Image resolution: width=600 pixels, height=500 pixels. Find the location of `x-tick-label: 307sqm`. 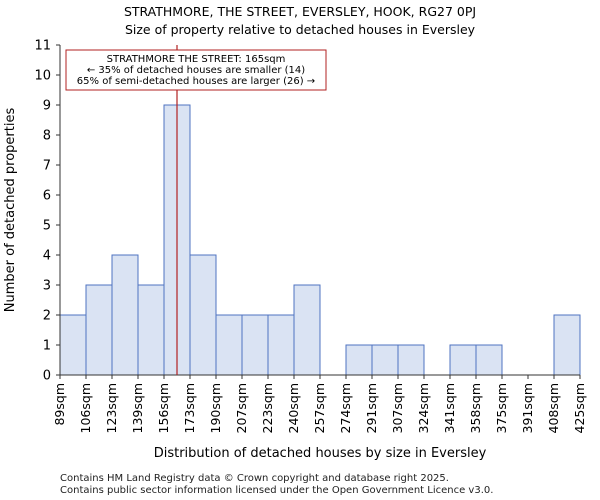

x-tick-label: 307sqm is located at coordinates (397, 408).